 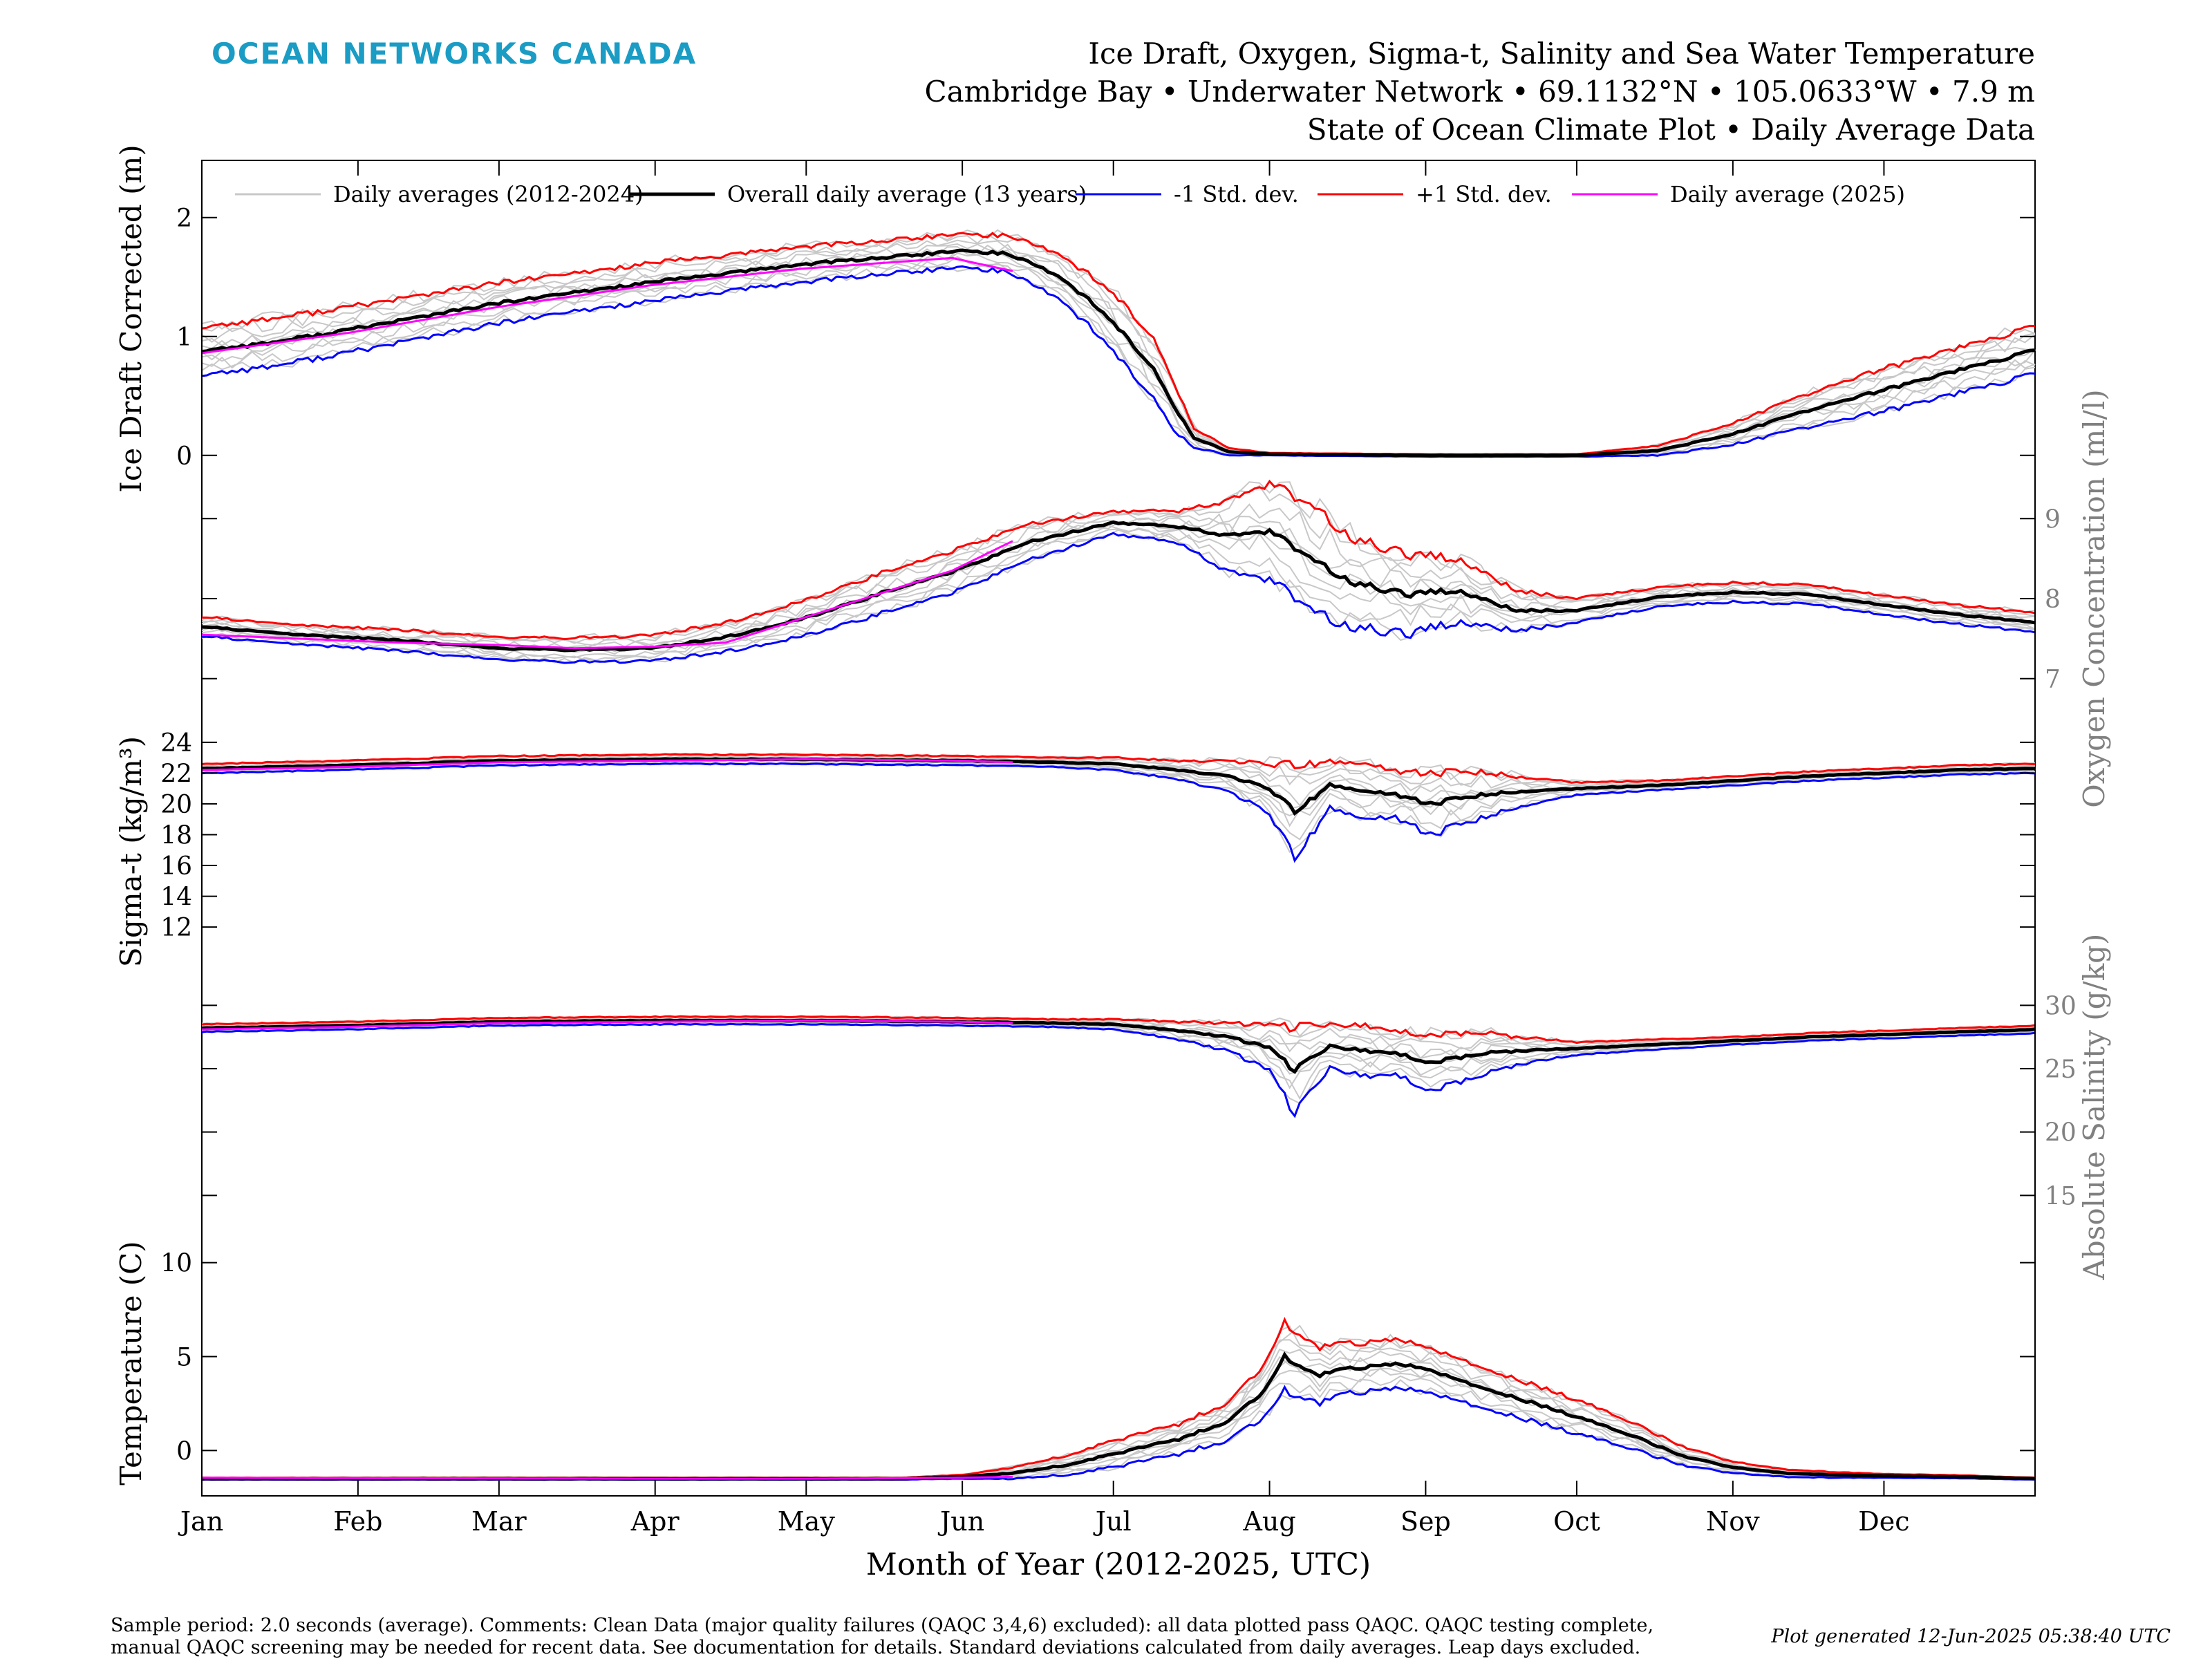 What do you see at coordinates (807, 1521) in the screenshot?
I see `x-tick-label: May` at bounding box center [807, 1521].